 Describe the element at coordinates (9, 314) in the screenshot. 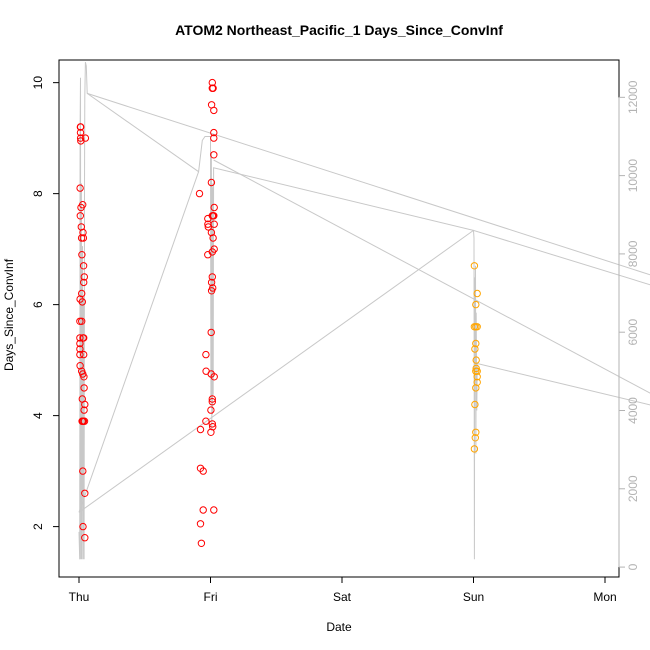

I see `y-axis-label: Days_Since_ConvInf` at that location.